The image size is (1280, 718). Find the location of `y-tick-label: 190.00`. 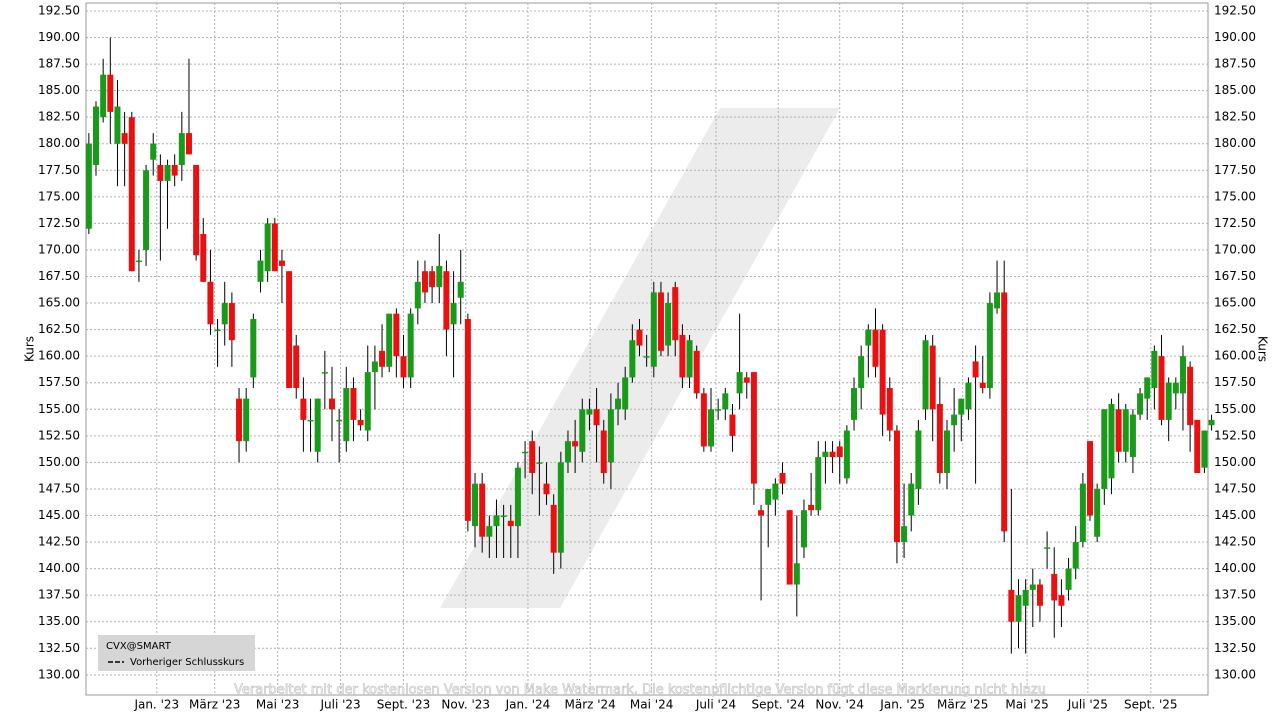

y-tick-label: 190.00 is located at coordinates (59, 37).